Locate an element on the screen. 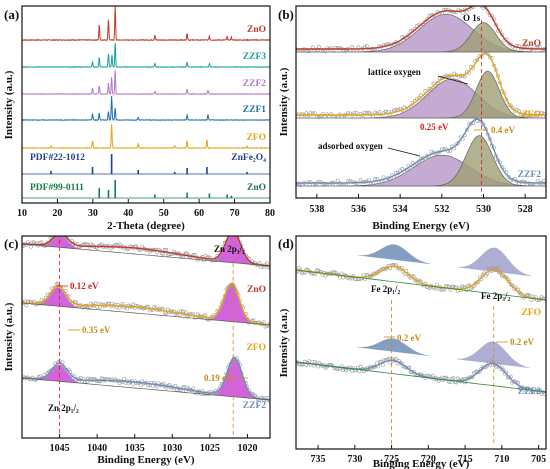 Image resolution: width=550 pixels, height=469 pixels. panel-b-title: O 1s is located at coordinates (472, 18).